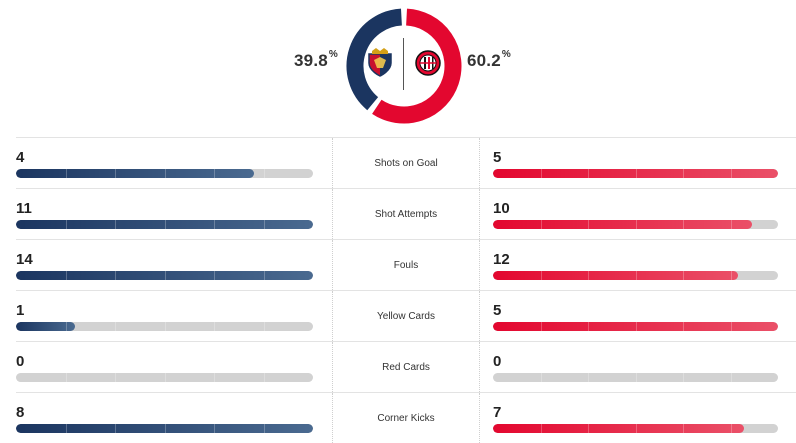  I want to click on stat-label: Yellow Cards, so click(406, 316).